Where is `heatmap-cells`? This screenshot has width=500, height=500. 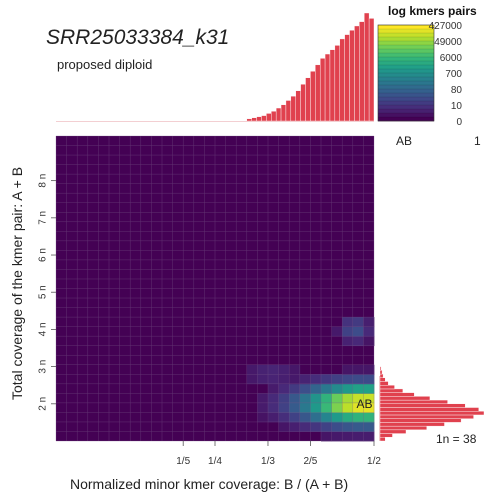 heatmap-cells is located at coordinates (310, 379).